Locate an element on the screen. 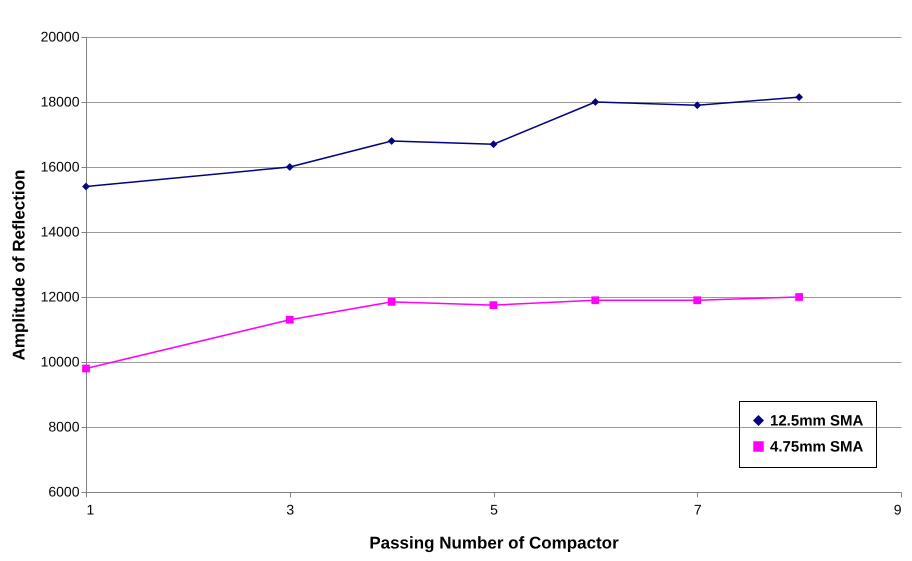 The width and height of the screenshot is (912, 561). x-tick-label: 9 is located at coordinates (898, 510).